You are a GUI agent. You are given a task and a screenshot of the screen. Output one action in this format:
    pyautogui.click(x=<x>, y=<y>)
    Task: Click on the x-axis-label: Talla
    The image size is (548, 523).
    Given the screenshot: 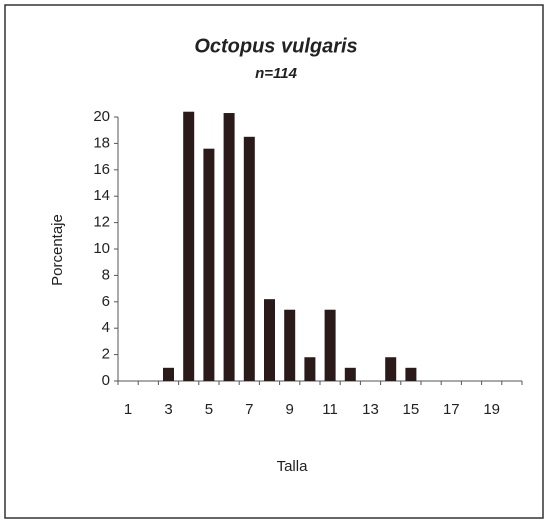 What is the action you would take?
    pyautogui.click(x=293, y=466)
    